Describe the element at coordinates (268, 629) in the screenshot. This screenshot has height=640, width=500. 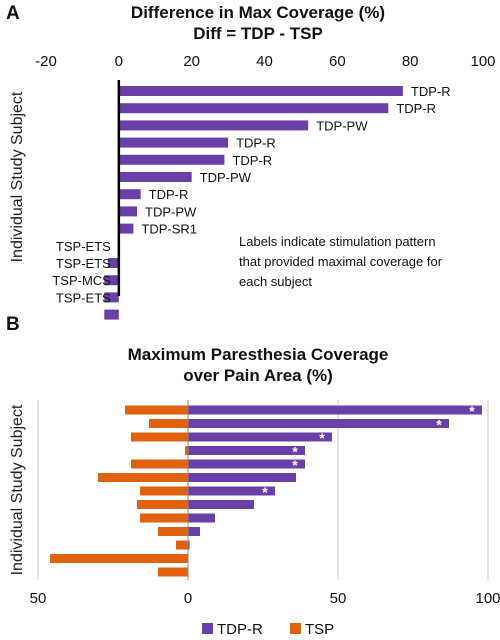
I see `legend: TDP-R TSP` at that location.